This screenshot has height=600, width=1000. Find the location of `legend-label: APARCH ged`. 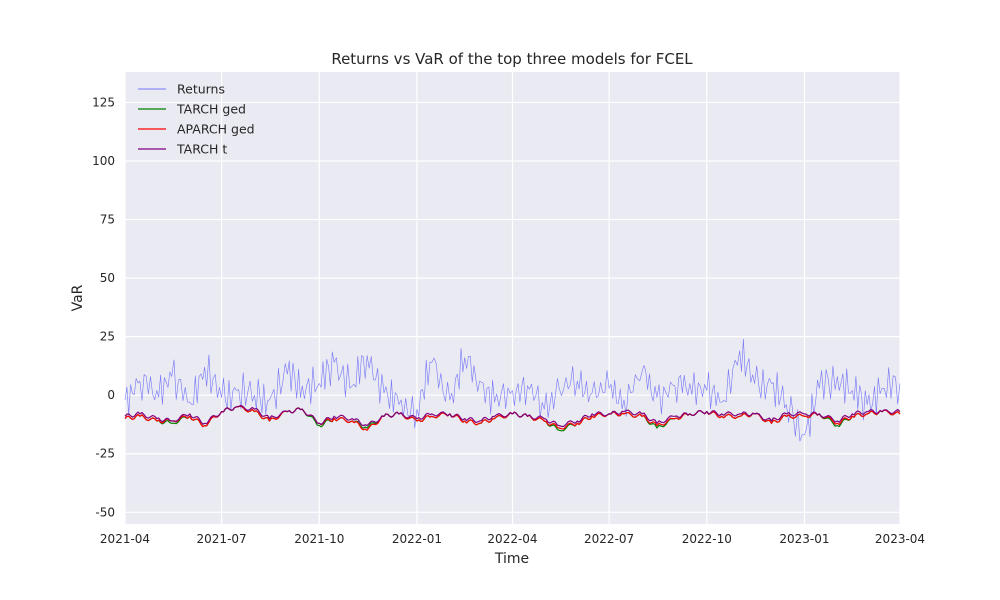

legend-label: APARCH ged is located at coordinates (216, 129).